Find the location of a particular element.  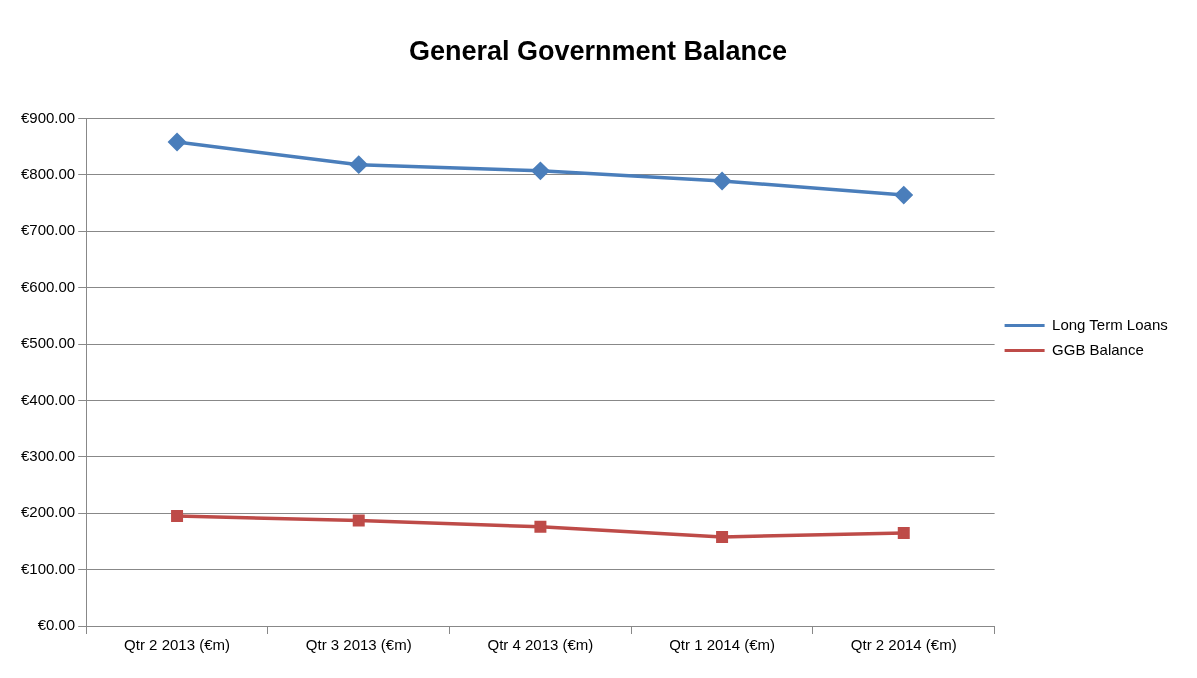

y-tick-label: €700.00 is located at coordinates (48, 230).